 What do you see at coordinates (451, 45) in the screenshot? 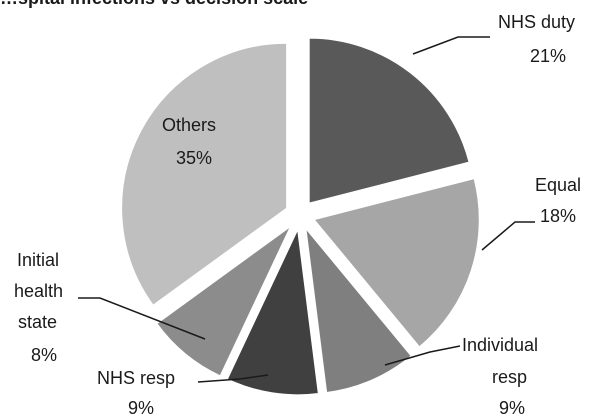
I see `leader-nhs-duty` at bounding box center [451, 45].